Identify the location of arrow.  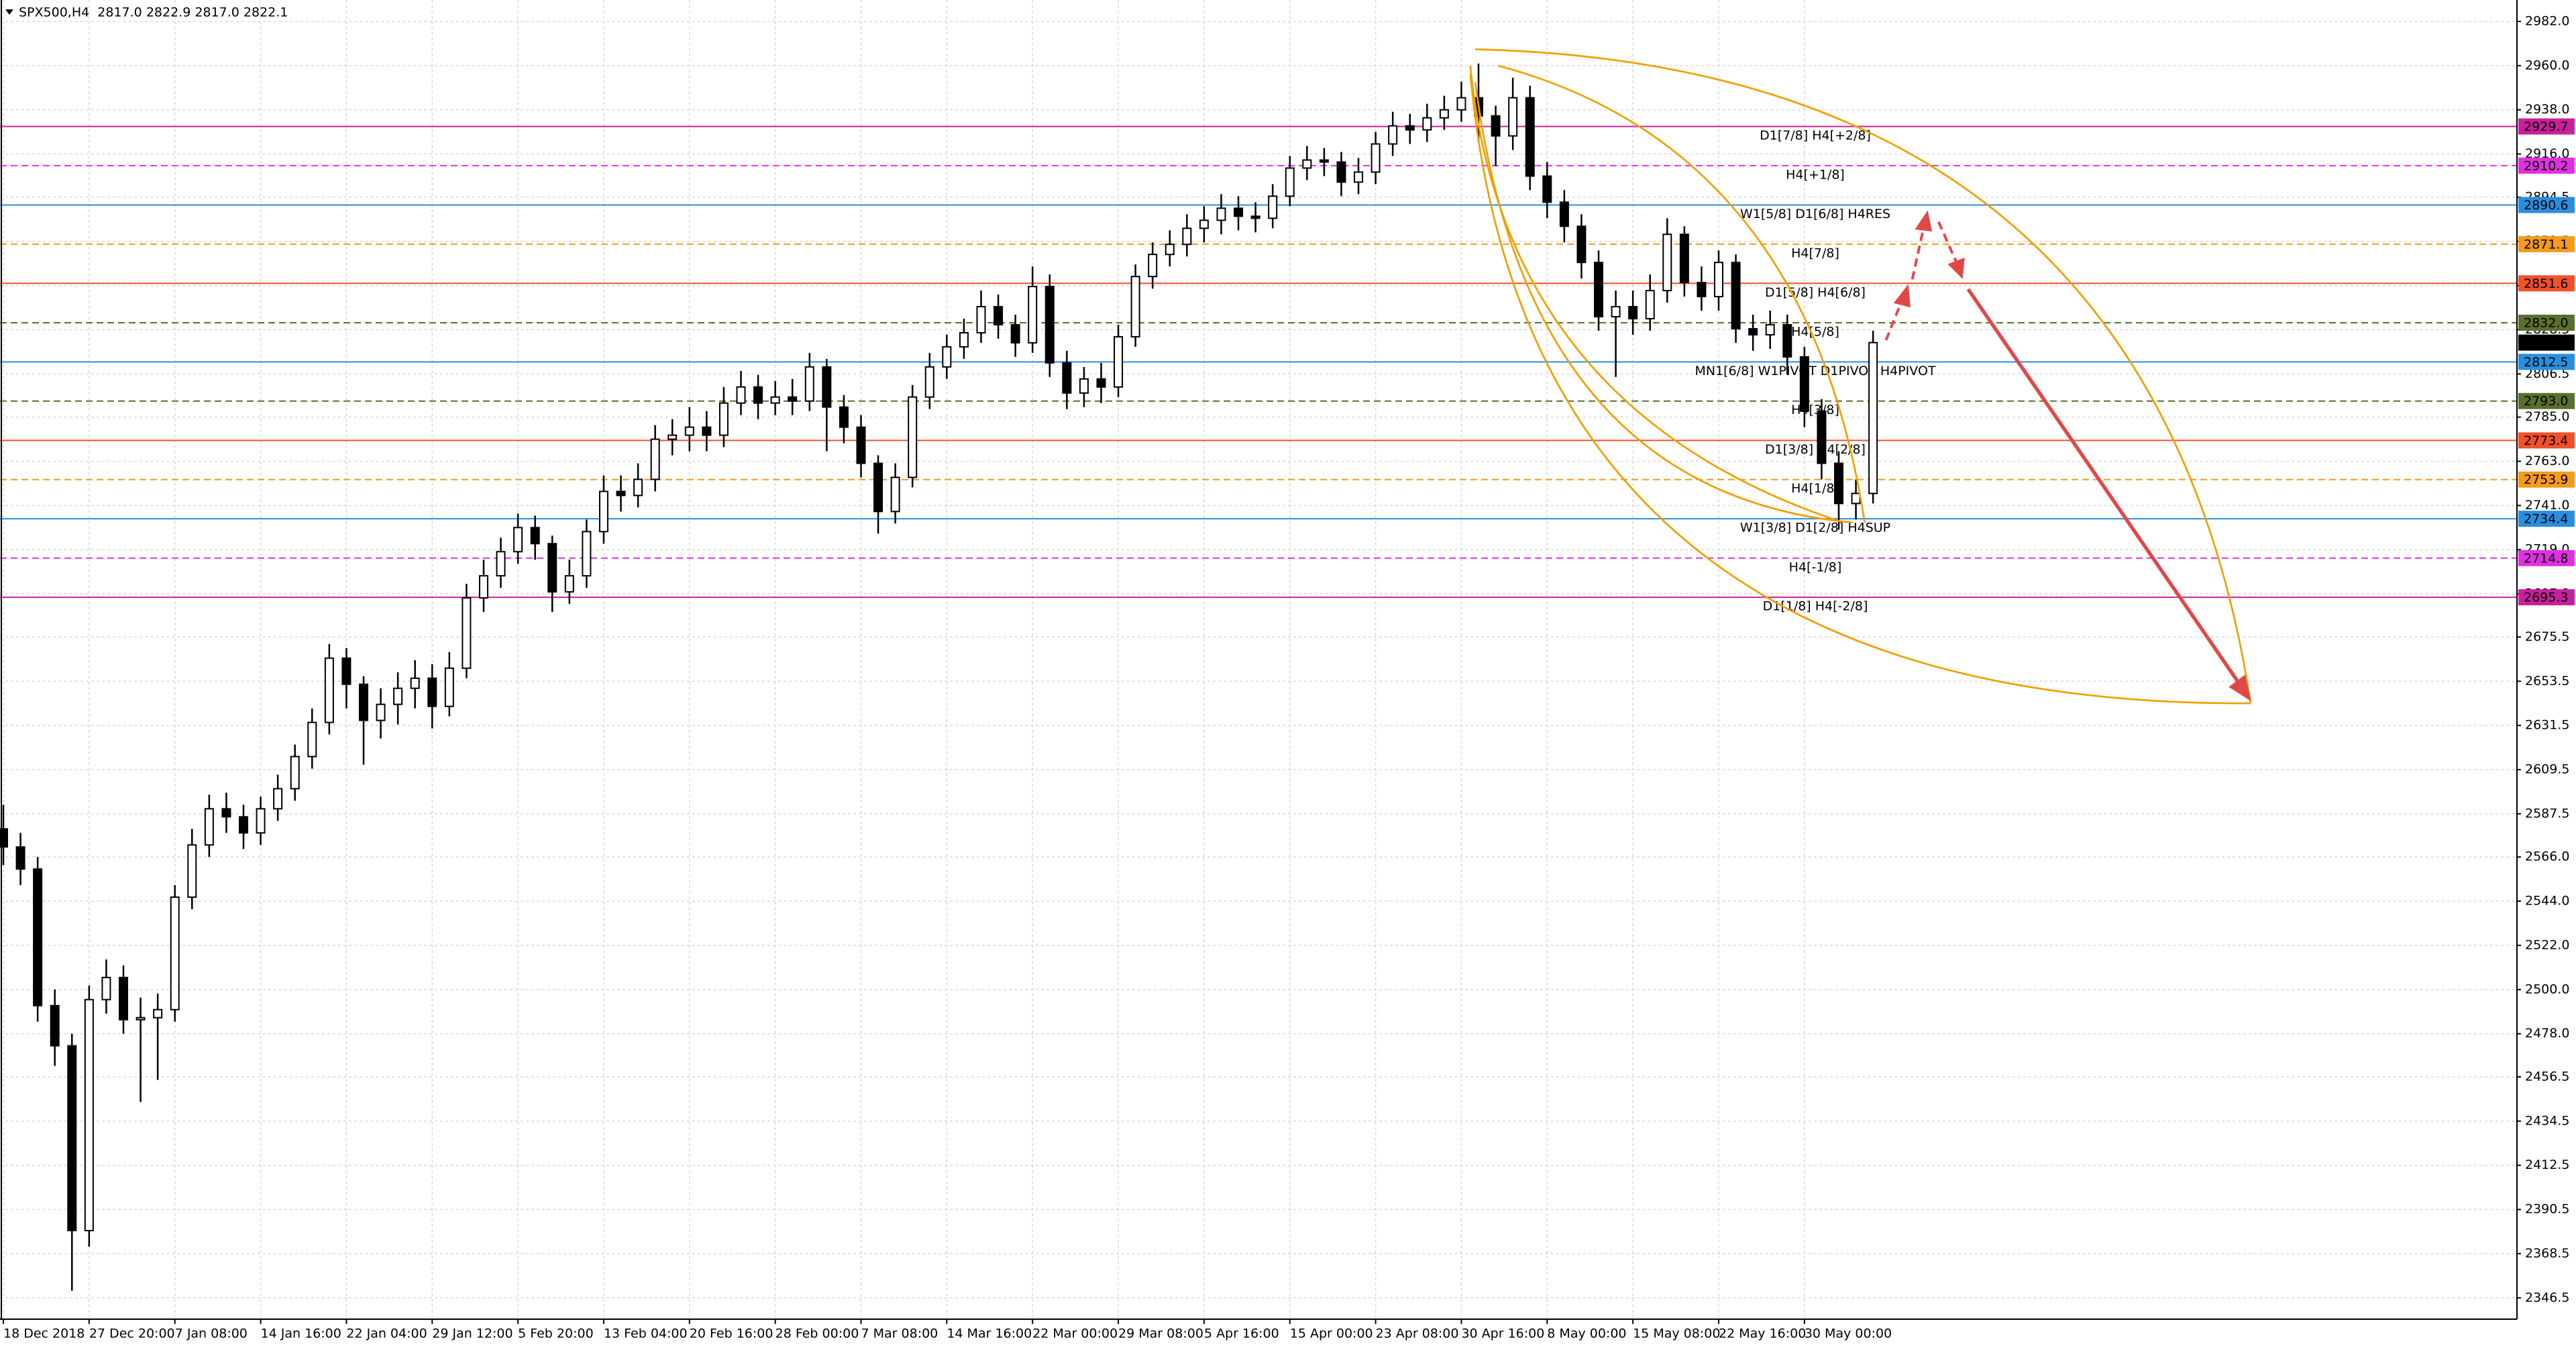
(2103, 487).